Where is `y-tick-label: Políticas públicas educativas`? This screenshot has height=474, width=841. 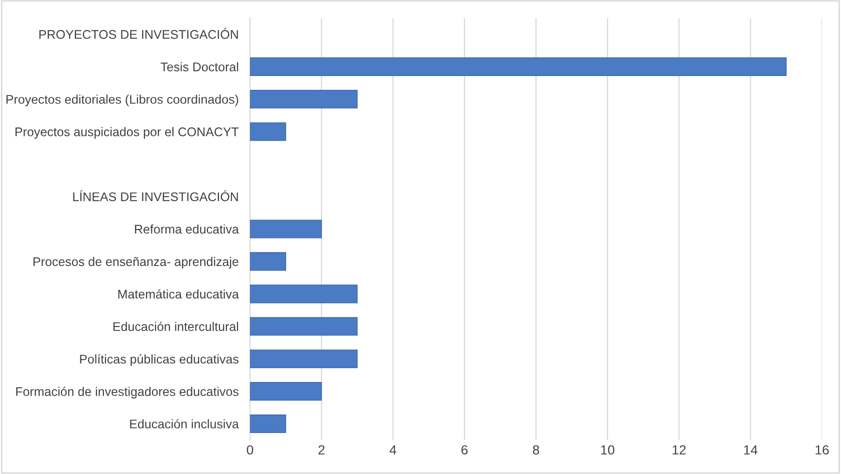 y-tick-label: Políticas públicas educativas is located at coordinates (159, 360).